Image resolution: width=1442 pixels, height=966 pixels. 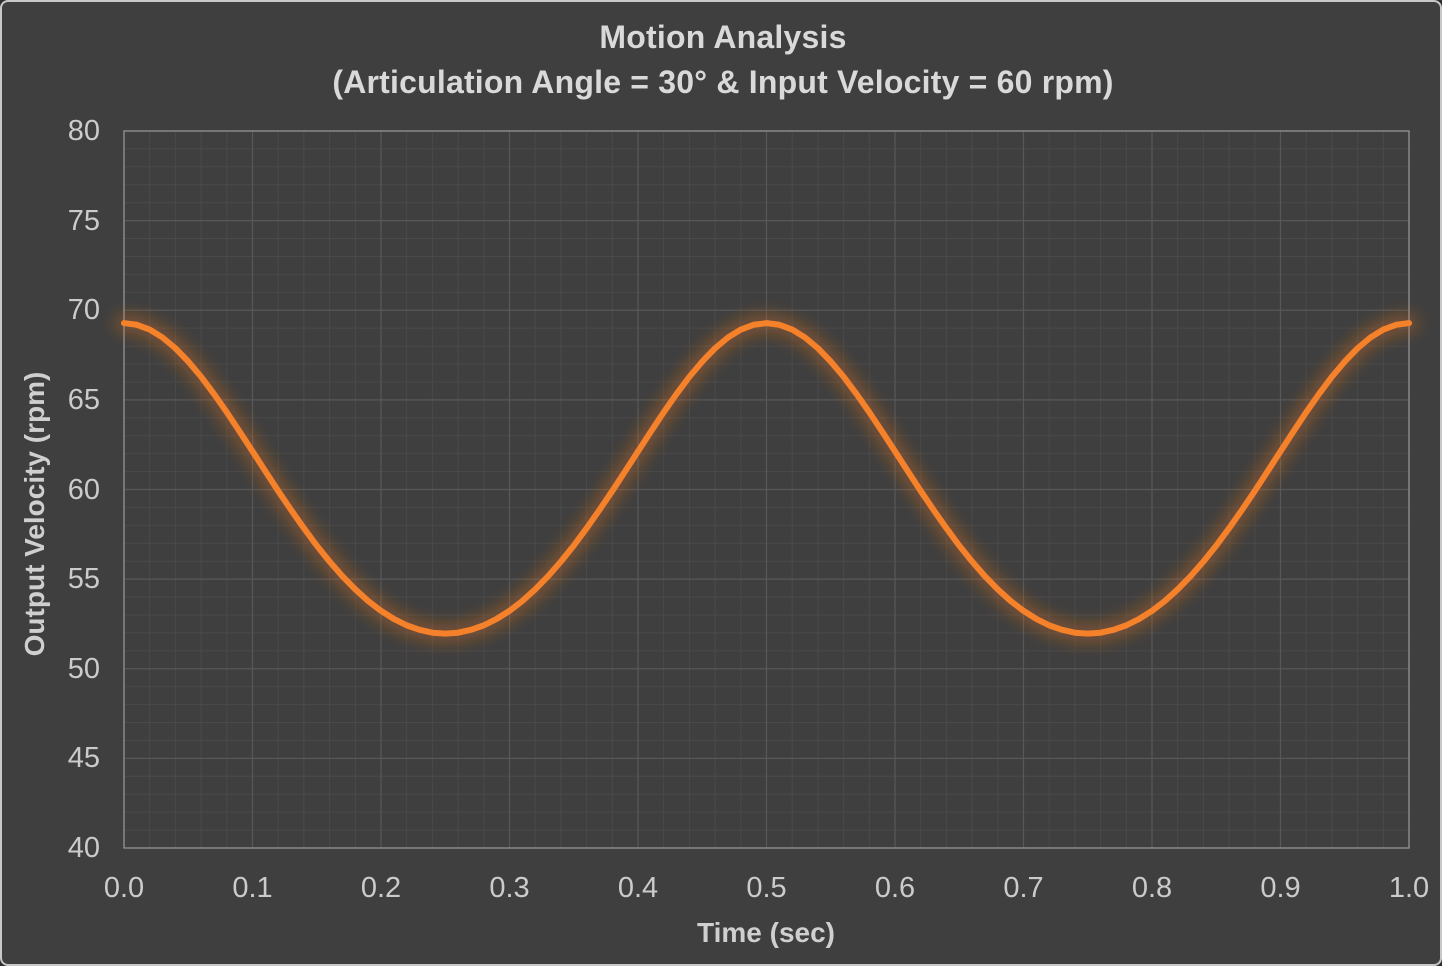 I want to click on chart-title: Motion Analysis, so click(x=723, y=37).